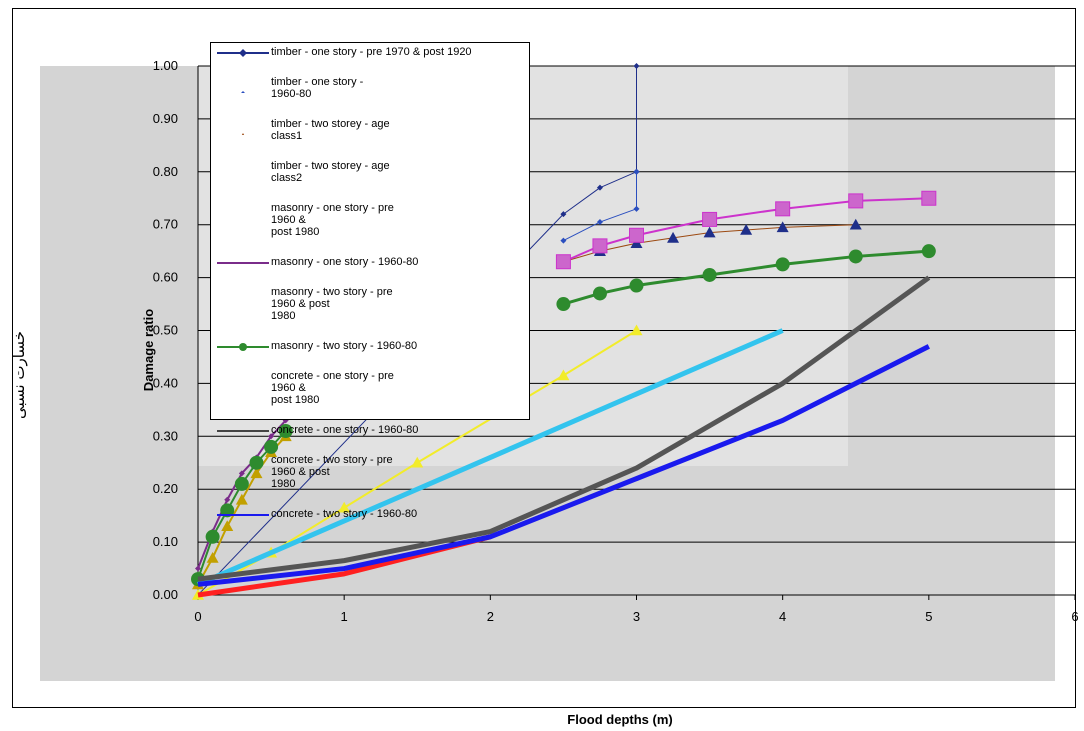 Image resolution: width=1084 pixels, height=731 pixels. What do you see at coordinates (371, 305) in the screenshot?
I see `legend-item: masonry - two story - pre 1960 & post 1980` at bounding box center [371, 305].